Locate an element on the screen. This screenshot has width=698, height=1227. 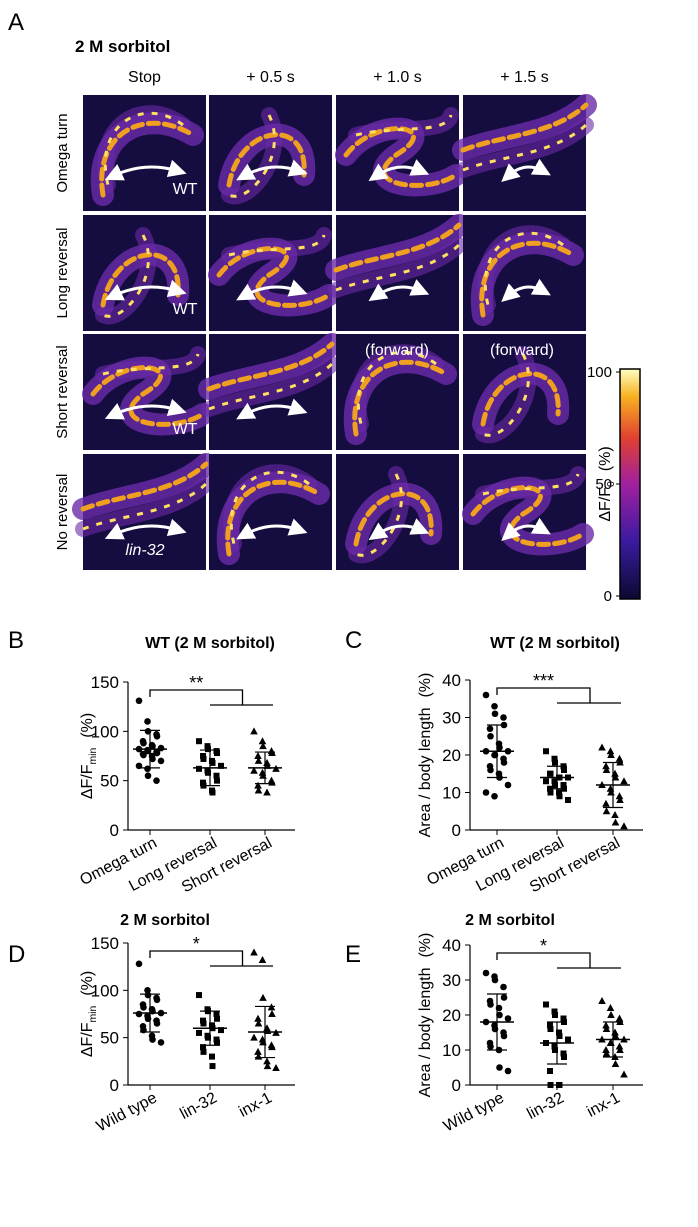
significance-bracket is located at coordinates (211, 958).